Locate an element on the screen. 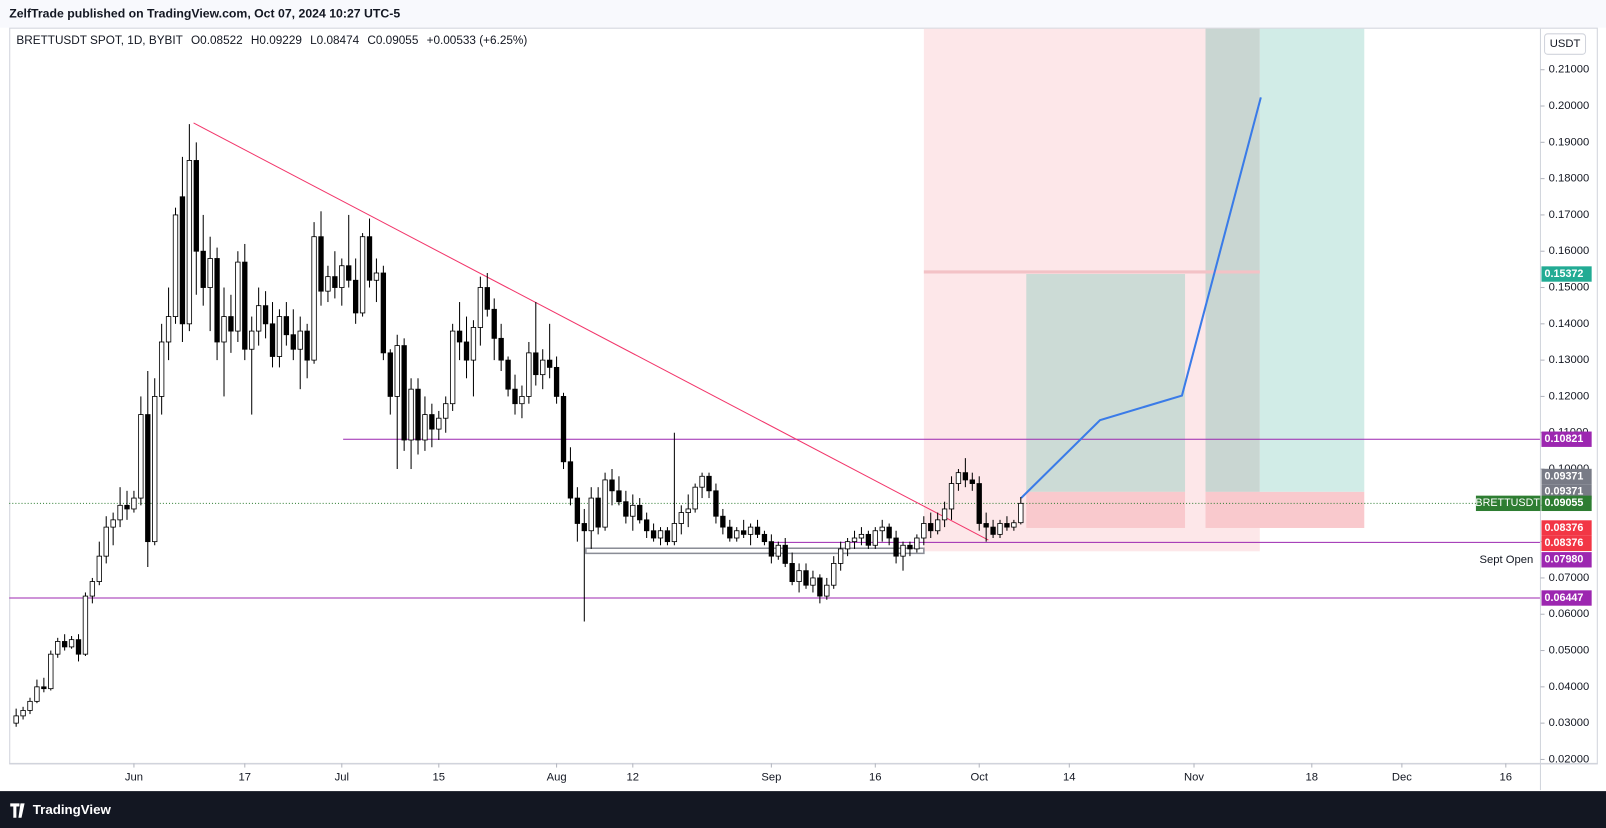 Image resolution: width=1606 pixels, height=828 pixels. legend-open: O0.08522 is located at coordinates (217, 40).